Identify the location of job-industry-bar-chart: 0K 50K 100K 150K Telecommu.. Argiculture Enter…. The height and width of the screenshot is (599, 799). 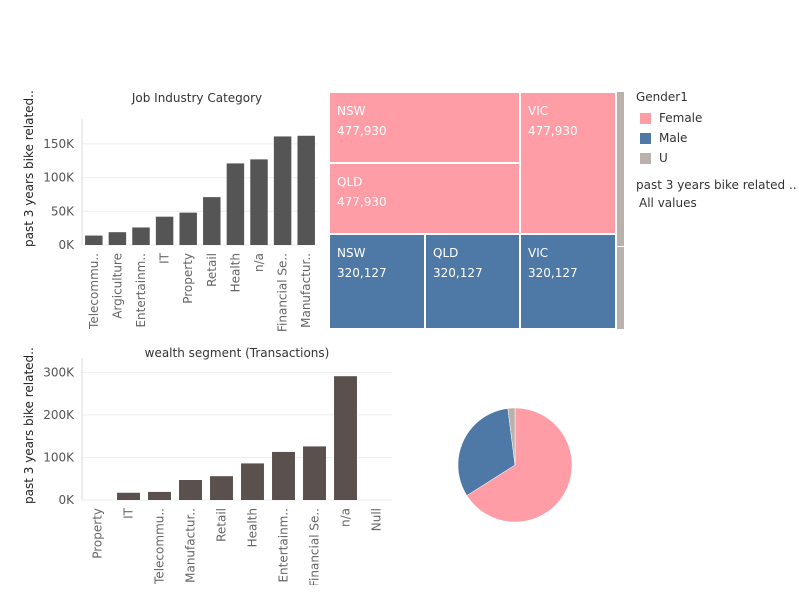
(180, 225).